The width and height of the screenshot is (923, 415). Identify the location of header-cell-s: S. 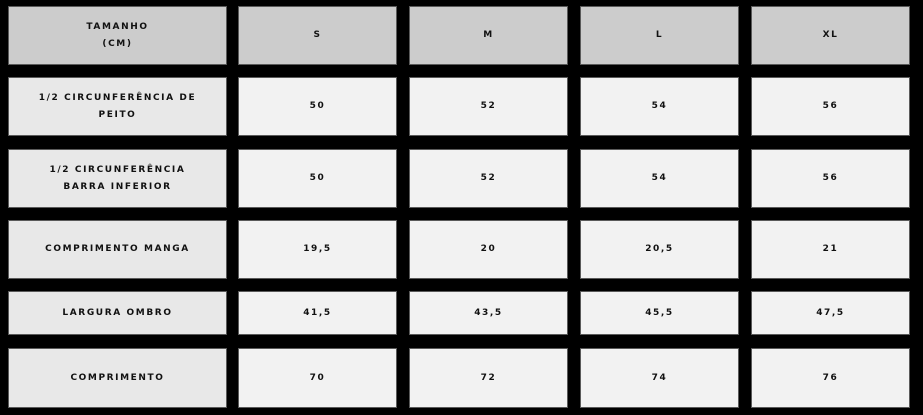
(317, 35).